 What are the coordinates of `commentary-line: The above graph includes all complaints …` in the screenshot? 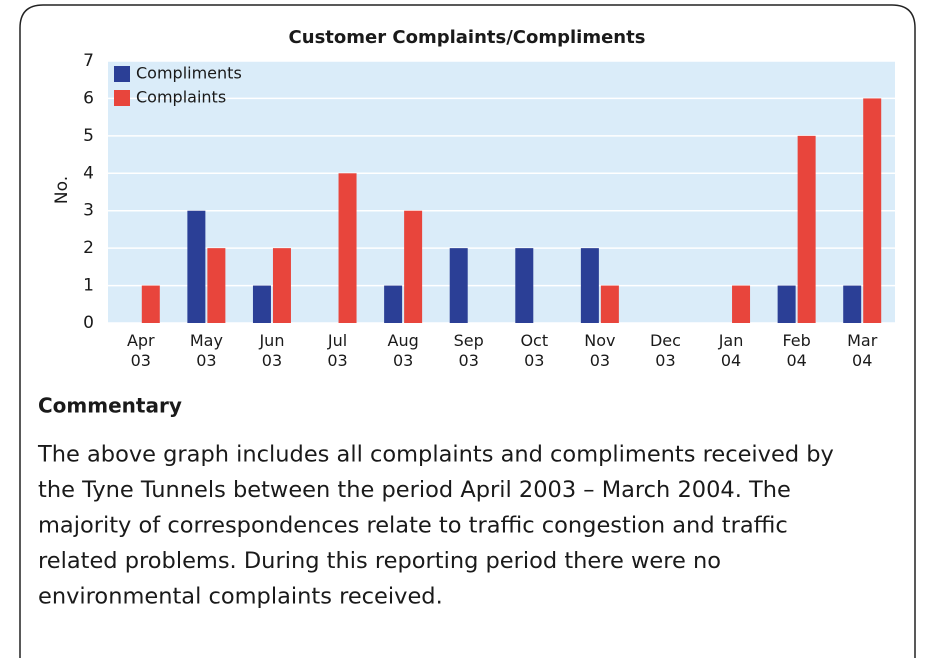 It's located at (435, 455).